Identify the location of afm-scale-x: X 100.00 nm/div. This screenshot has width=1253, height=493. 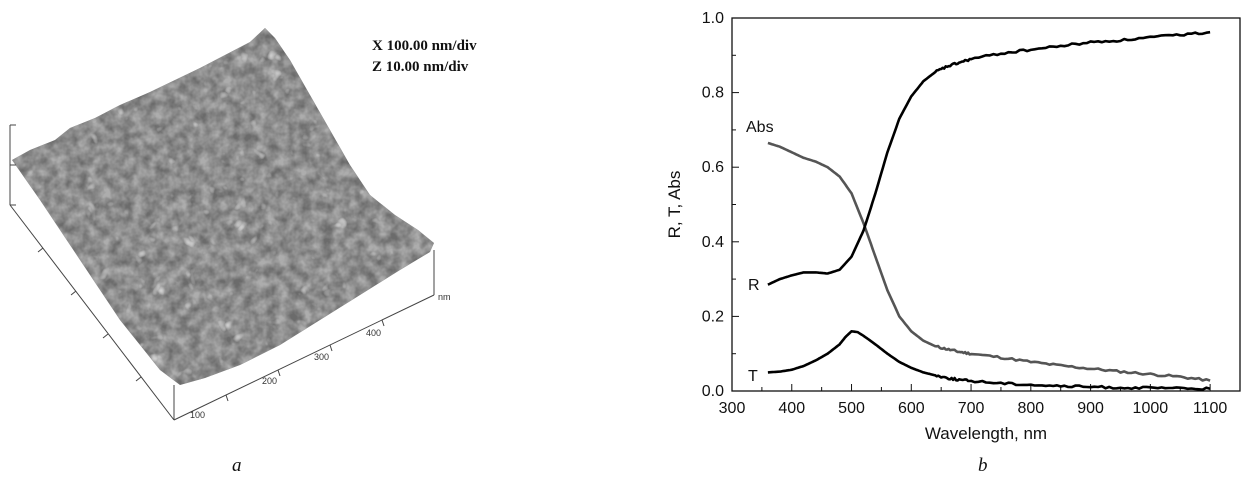
(424, 46).